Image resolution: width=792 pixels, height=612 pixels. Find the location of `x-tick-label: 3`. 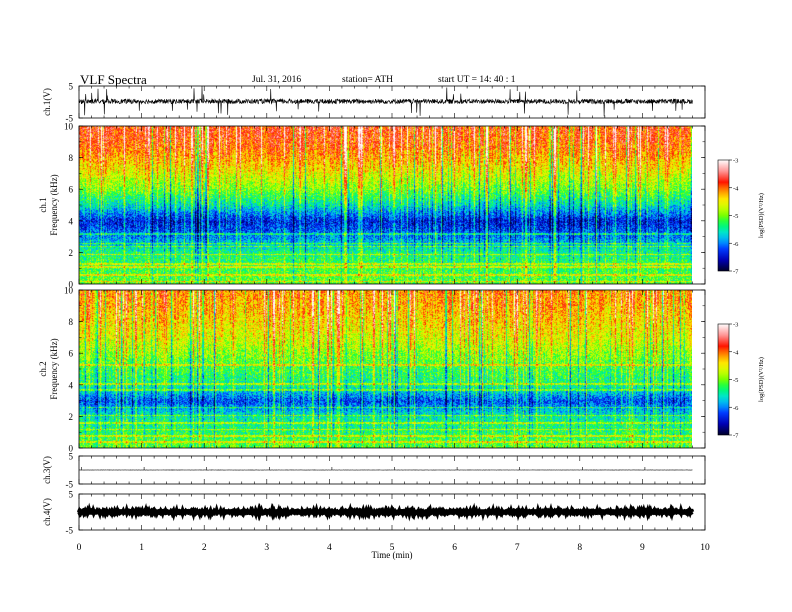

x-tick-label: 3 is located at coordinates (266, 548).